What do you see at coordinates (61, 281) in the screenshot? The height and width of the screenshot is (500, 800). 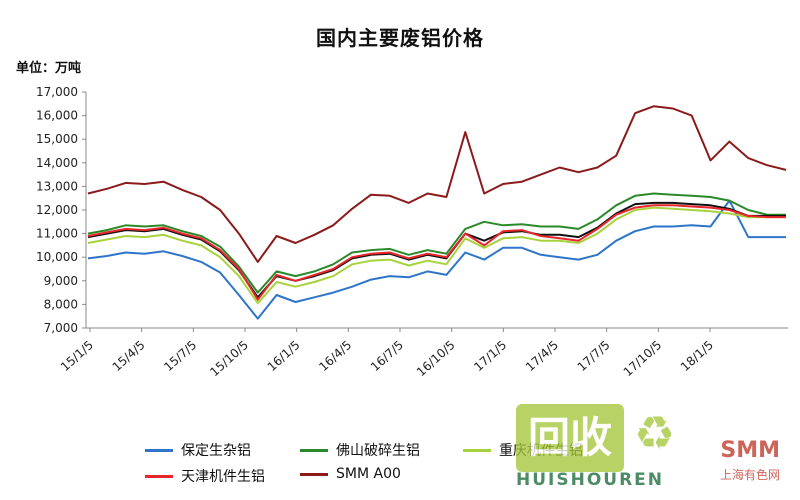 I see `y-tick-label: 9,000` at bounding box center [61, 281].